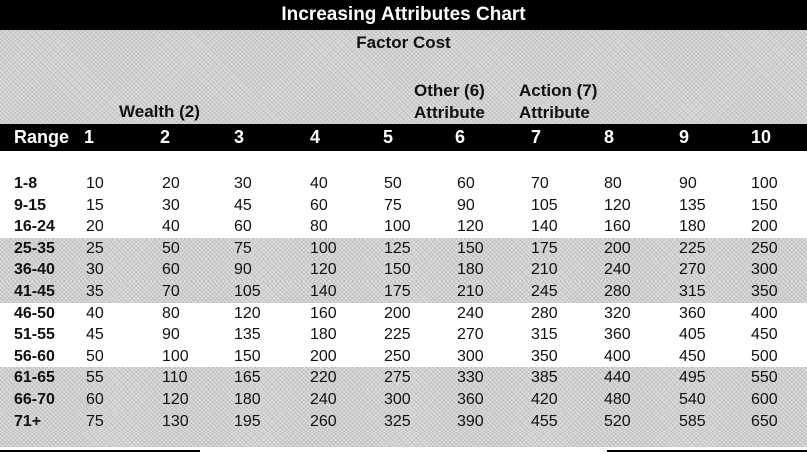  What do you see at coordinates (95, 227) in the screenshot?
I see `cost-cell: 20` at bounding box center [95, 227].